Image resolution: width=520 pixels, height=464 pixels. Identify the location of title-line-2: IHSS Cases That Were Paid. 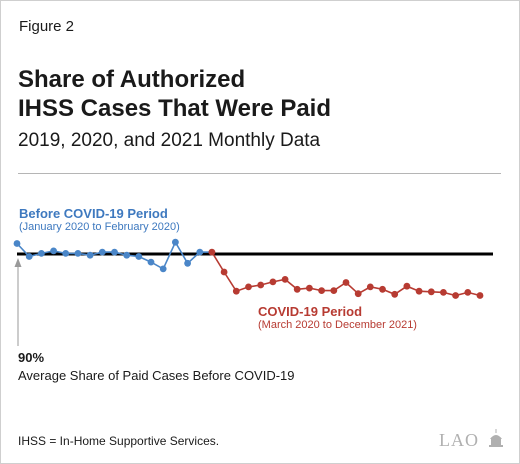
(175, 108).